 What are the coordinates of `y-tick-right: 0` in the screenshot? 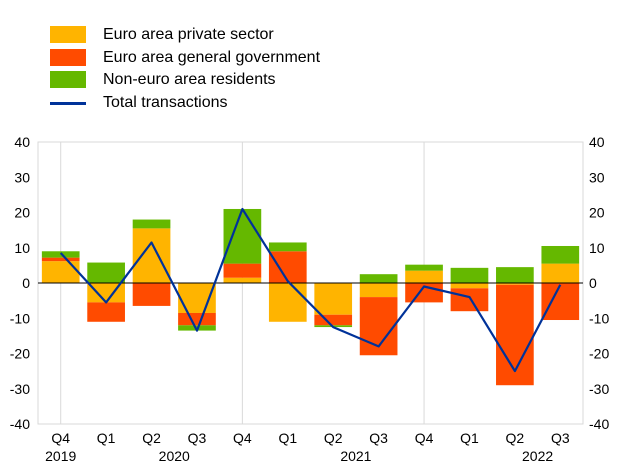 It's located at (593, 283).